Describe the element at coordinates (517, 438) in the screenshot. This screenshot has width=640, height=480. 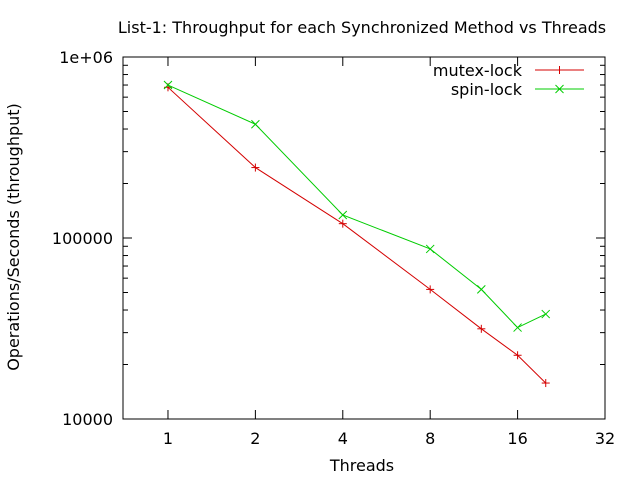
I see `x-tick-label: 16` at that location.